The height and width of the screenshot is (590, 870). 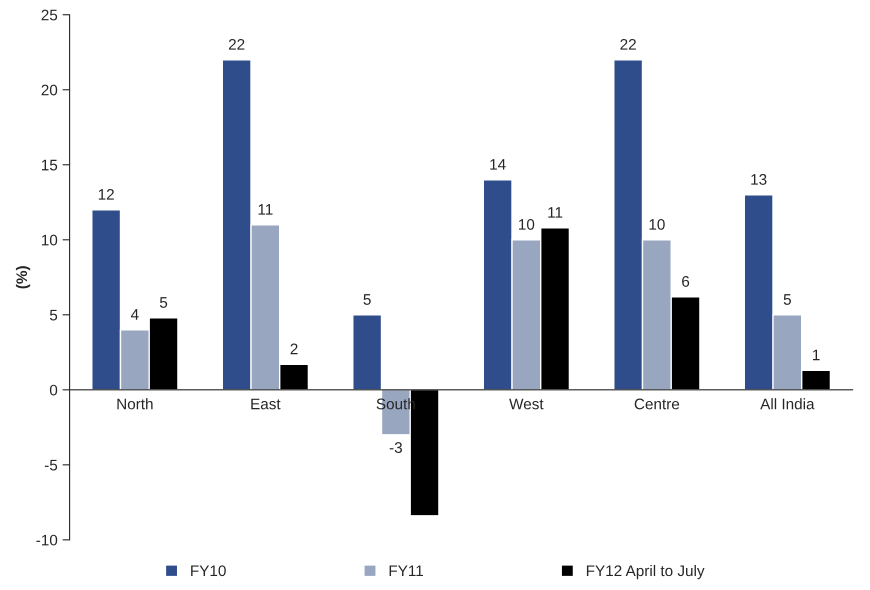 I want to click on y-axis-title: (%), so click(x=23, y=277).